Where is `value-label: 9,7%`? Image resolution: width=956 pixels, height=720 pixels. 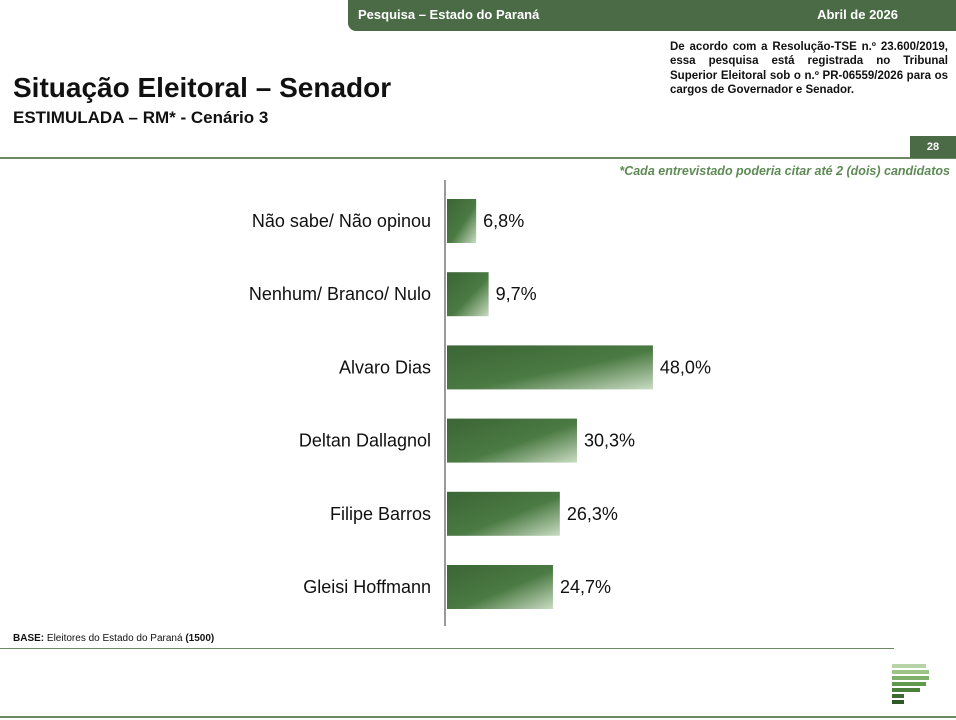
value-label: 9,7% is located at coordinates (516, 294).